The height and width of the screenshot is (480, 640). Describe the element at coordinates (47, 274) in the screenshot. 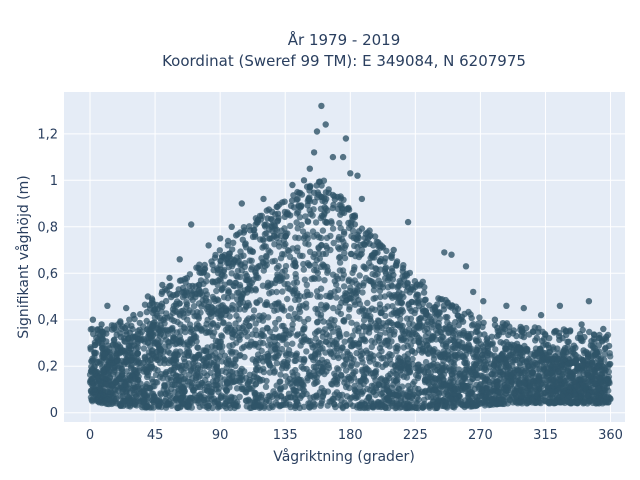

I see `y-tick-labels: 00,20,40,60,811,2` at that location.